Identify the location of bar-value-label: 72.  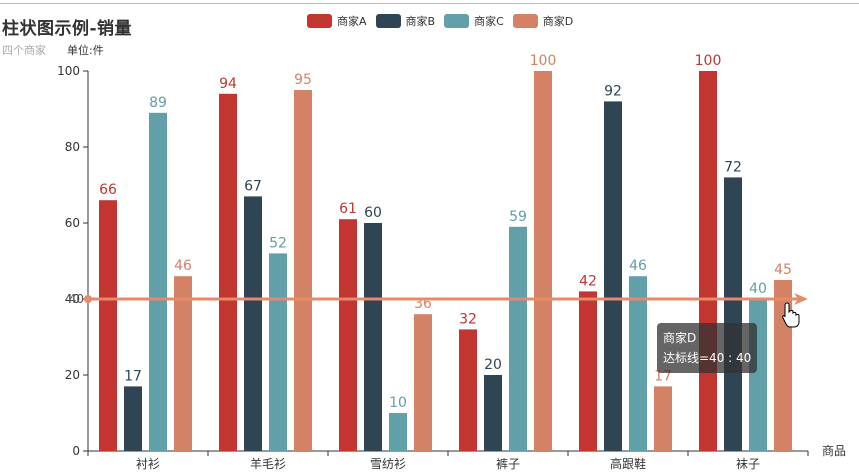
(733, 167).